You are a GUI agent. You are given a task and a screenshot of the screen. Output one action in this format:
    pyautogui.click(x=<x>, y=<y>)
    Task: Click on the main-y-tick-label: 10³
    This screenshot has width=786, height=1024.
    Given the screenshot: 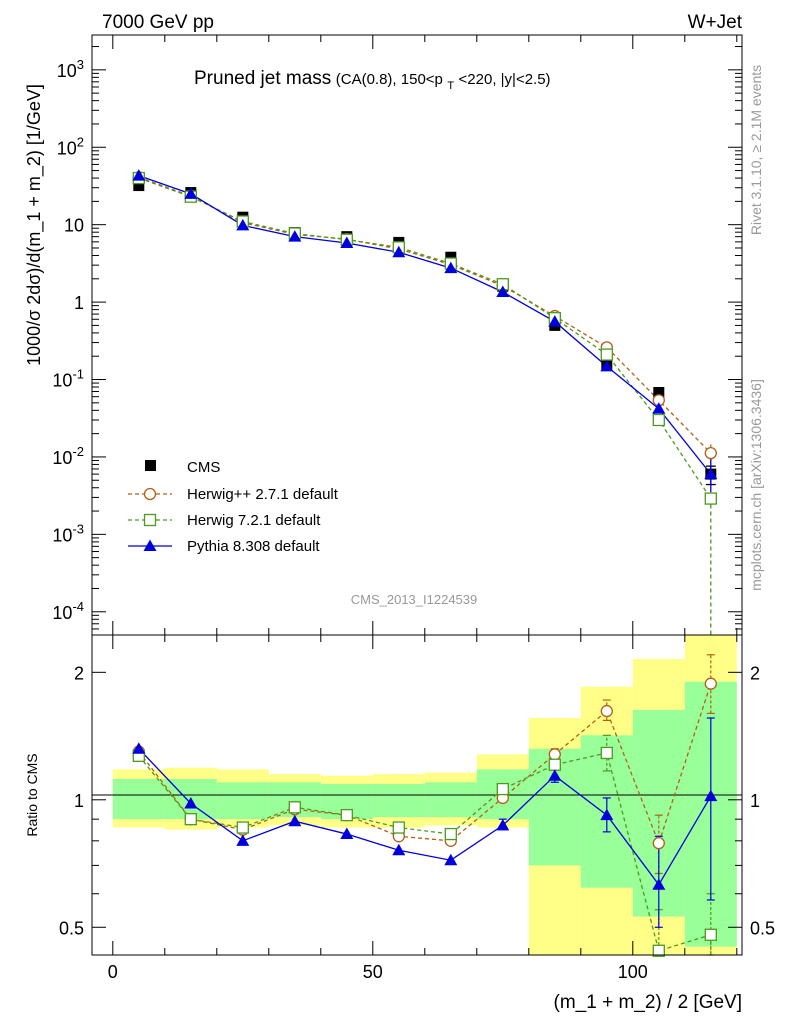 What is the action you would take?
    pyautogui.click(x=70, y=69)
    